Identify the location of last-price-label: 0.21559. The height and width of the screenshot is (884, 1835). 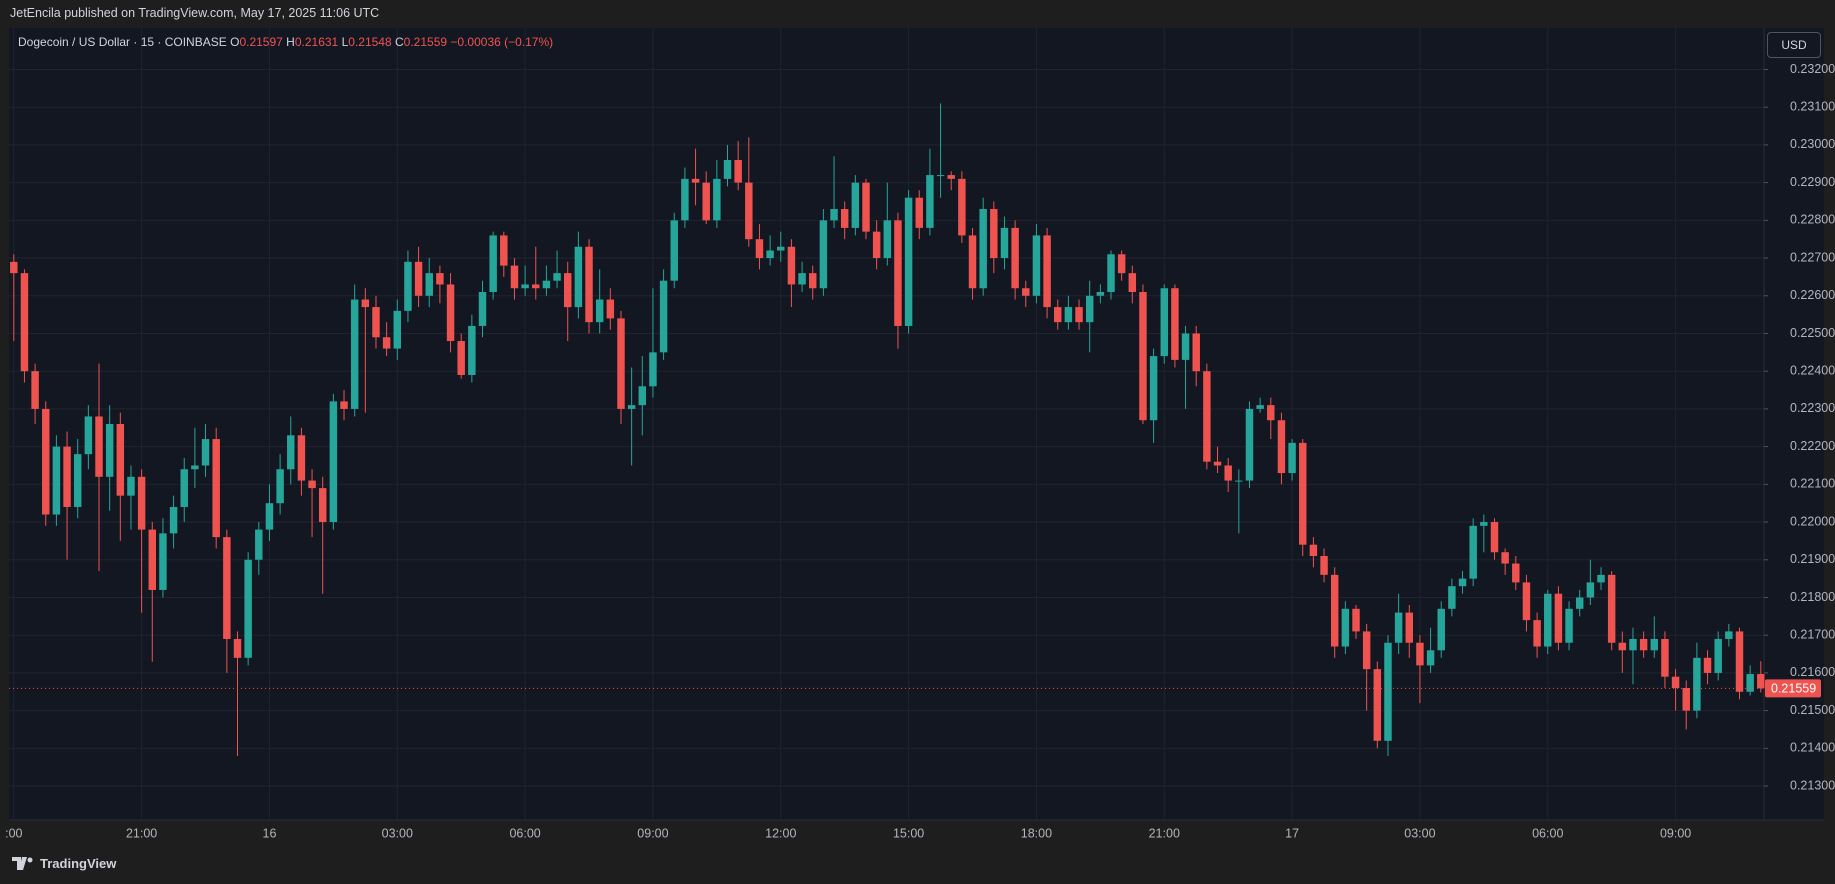
(1793, 689).